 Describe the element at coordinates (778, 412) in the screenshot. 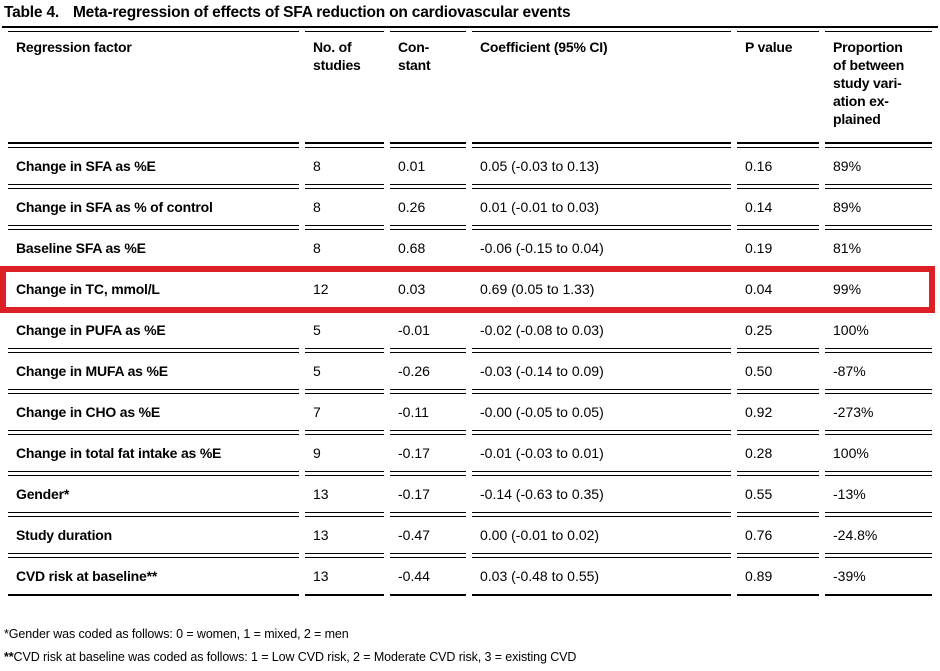

I see `cell-p: 0.92` at that location.